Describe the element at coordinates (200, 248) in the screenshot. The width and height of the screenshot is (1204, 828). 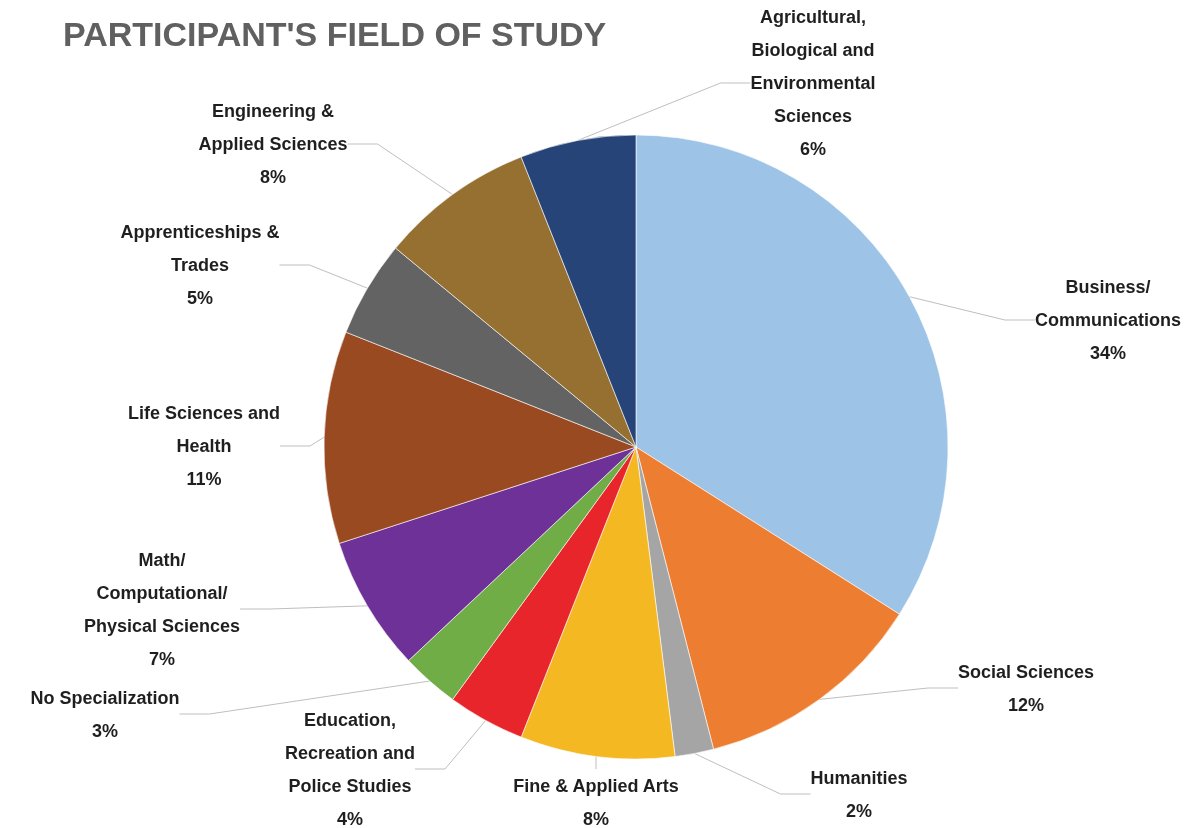
I see `slice-label: Apprenticeships & Trades` at that location.